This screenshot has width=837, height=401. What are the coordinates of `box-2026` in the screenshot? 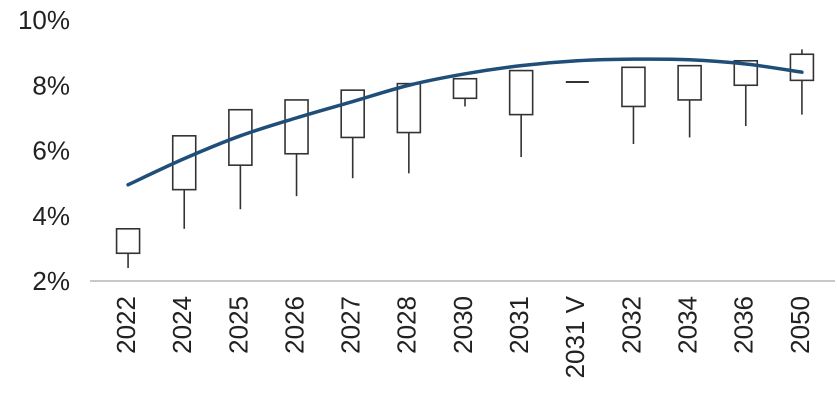 It's located at (296, 148).